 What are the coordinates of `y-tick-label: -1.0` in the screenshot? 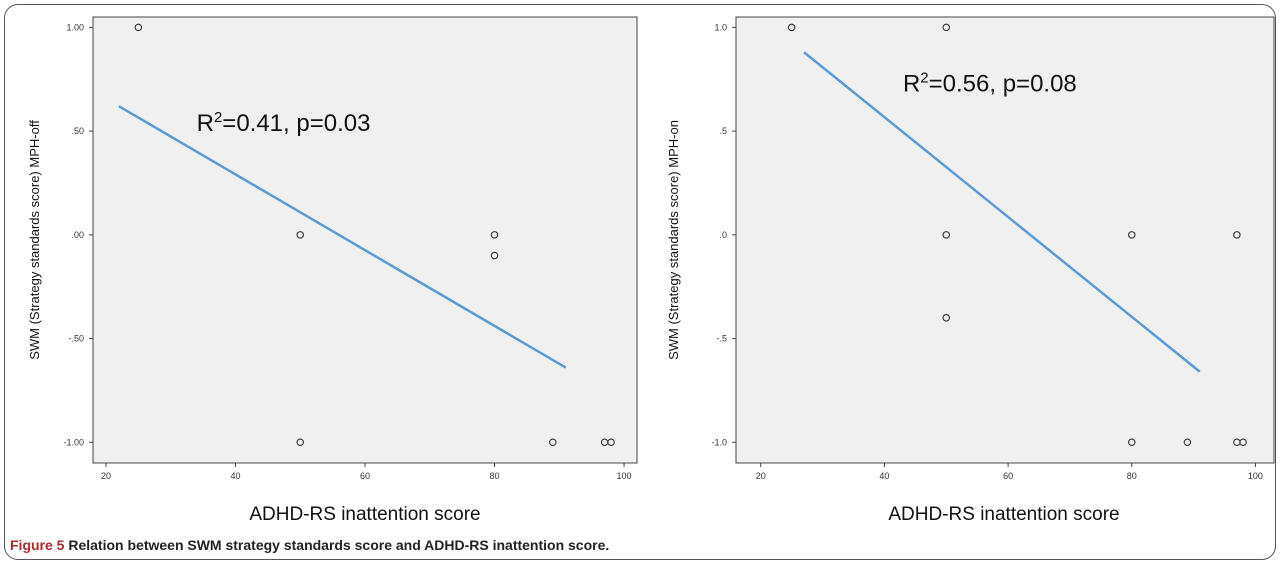 It's located at (719, 442).